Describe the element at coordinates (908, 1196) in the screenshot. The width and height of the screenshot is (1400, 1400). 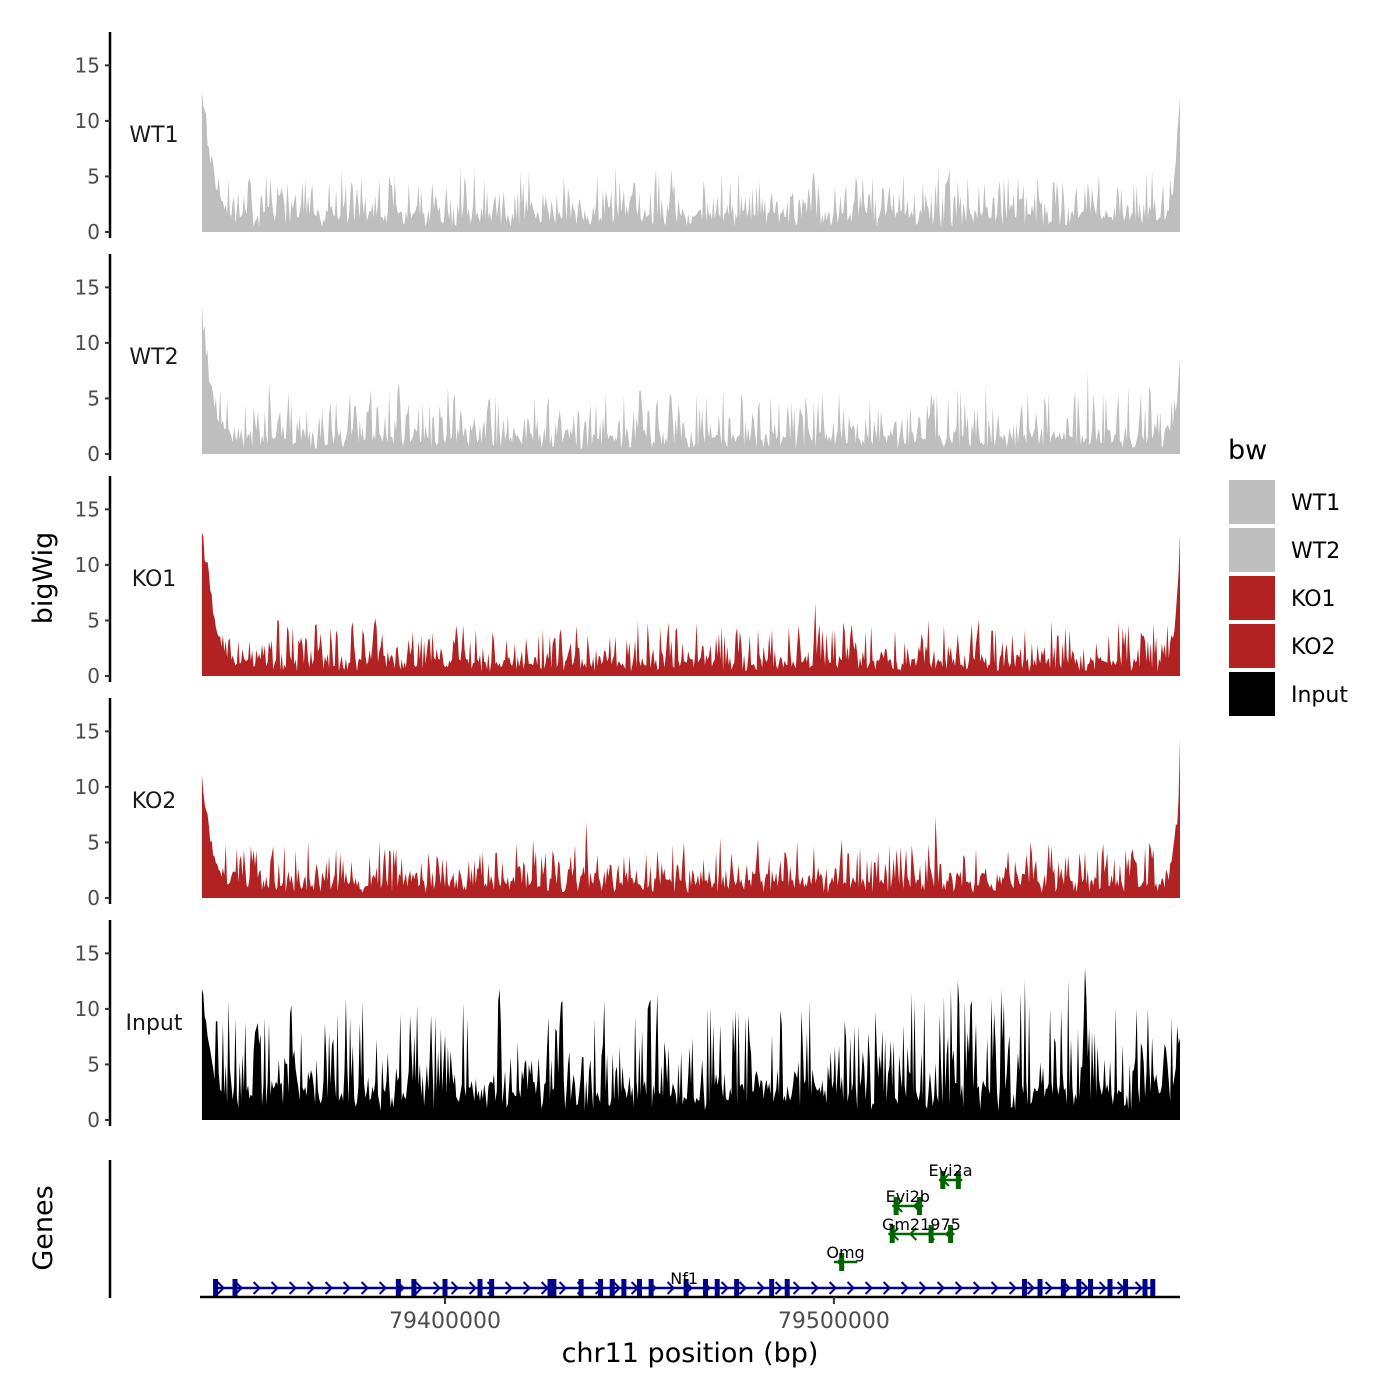
I see `gene-label: Evi2b` at that location.